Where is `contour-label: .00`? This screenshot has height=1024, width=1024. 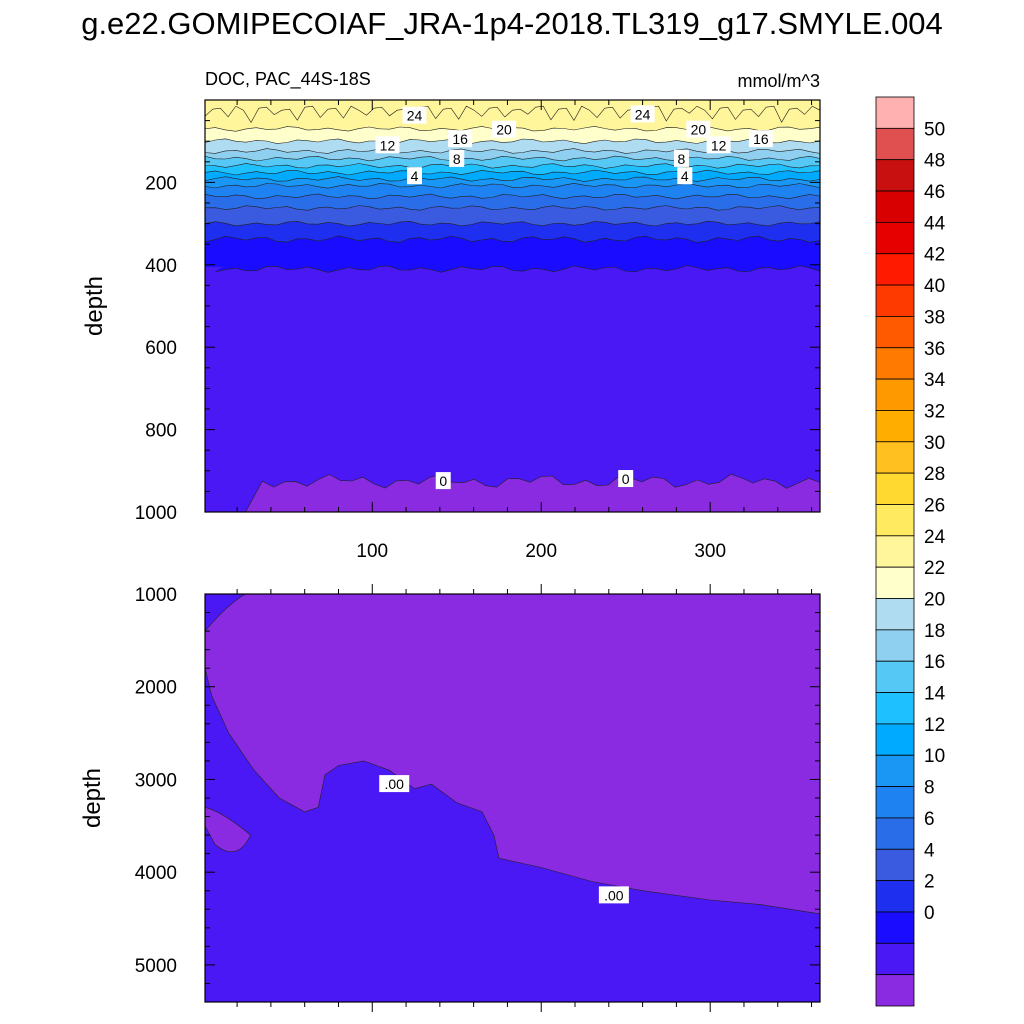
contour-label: .00 is located at coordinates (394, 784).